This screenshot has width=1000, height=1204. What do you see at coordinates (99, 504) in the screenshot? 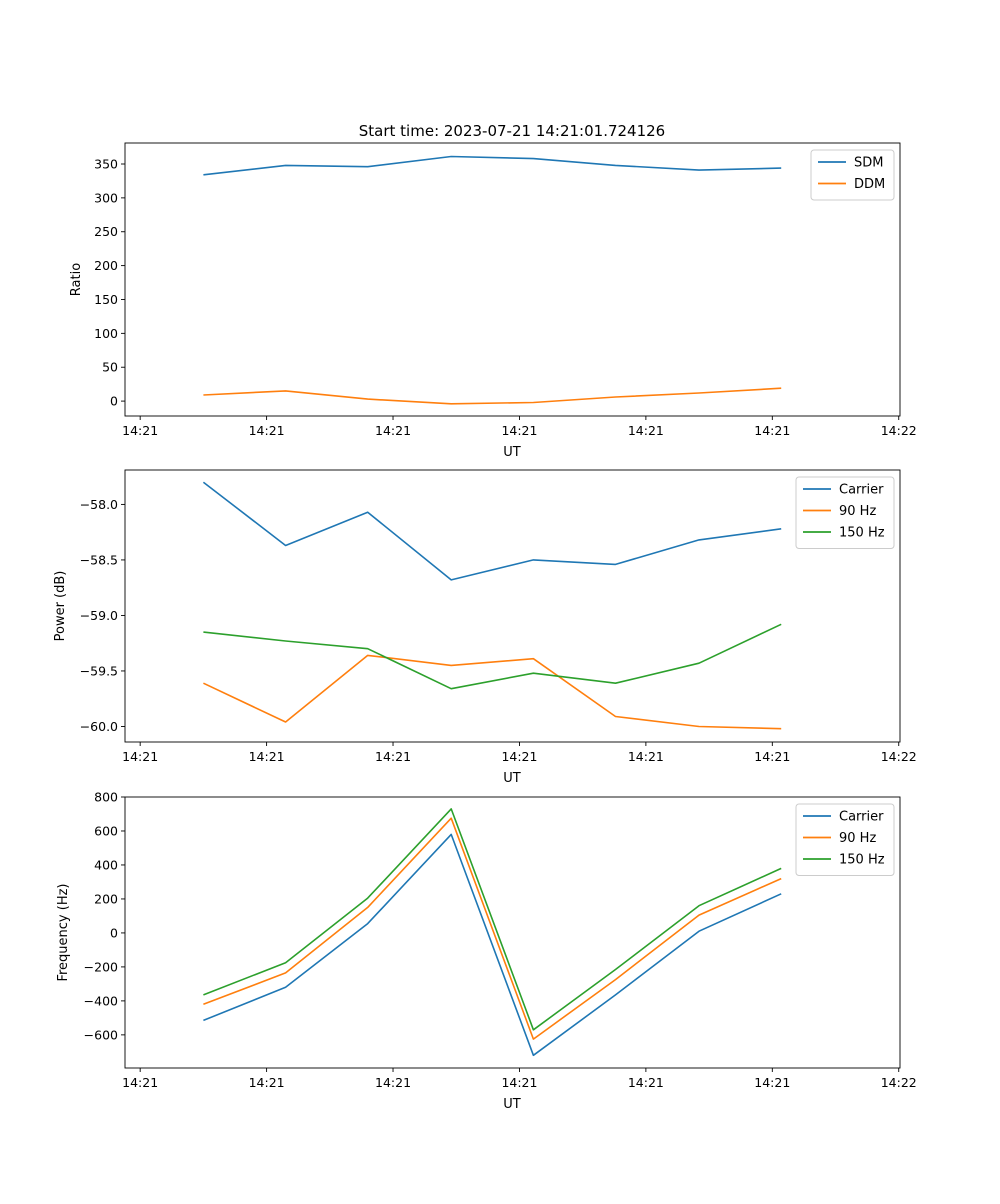
I see `y-tick-label: −58.0` at bounding box center [99, 504].